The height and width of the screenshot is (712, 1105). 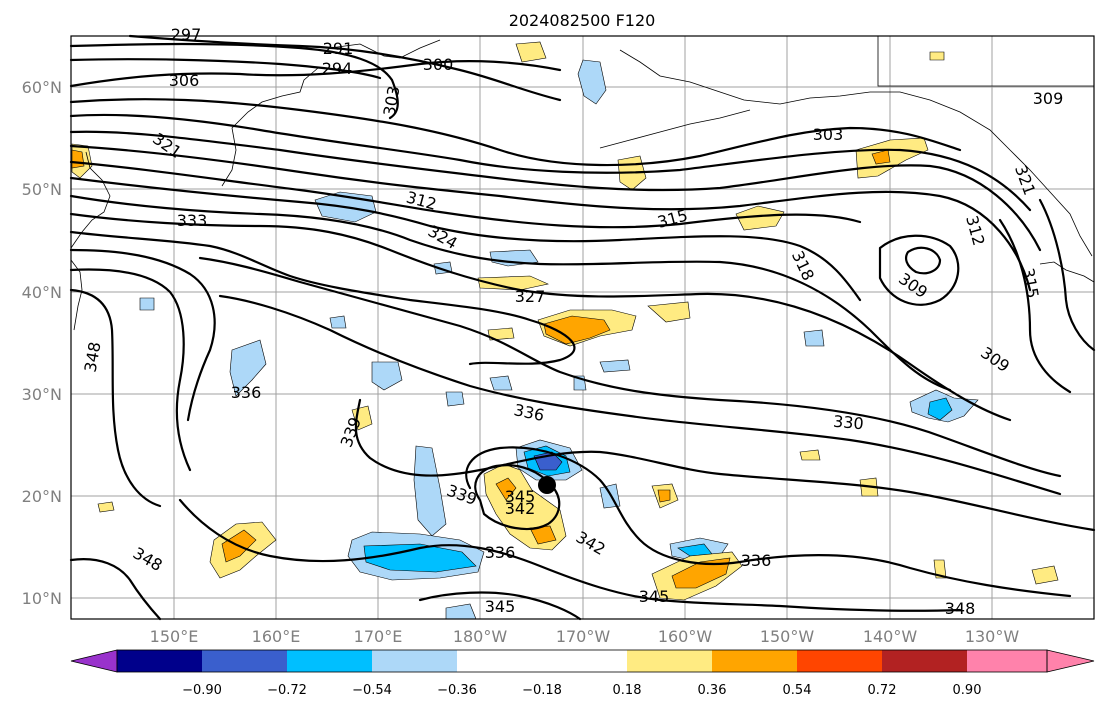 What do you see at coordinates (480, 636) in the screenshot?
I see `lon-label: 180°W` at bounding box center [480, 636].